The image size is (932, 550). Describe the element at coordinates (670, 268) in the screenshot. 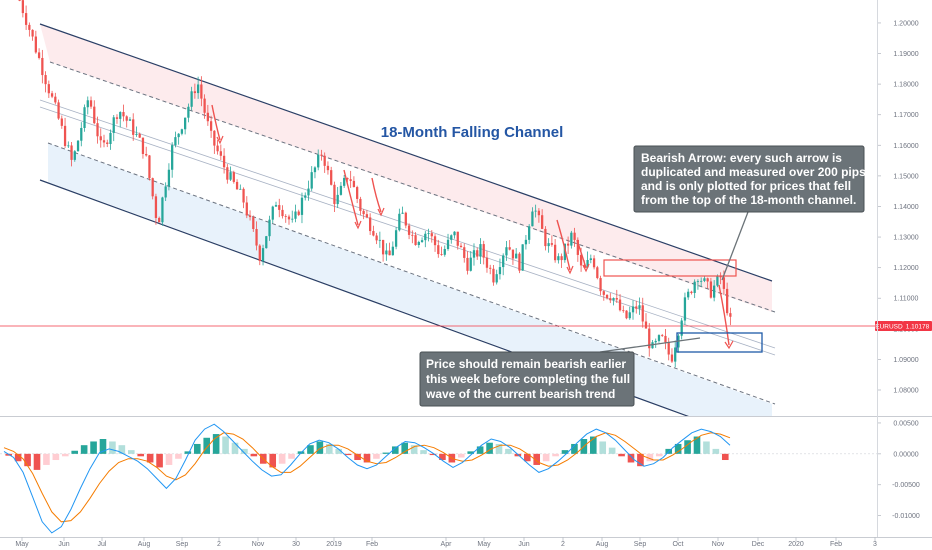

I see `resistance-zone` at that location.